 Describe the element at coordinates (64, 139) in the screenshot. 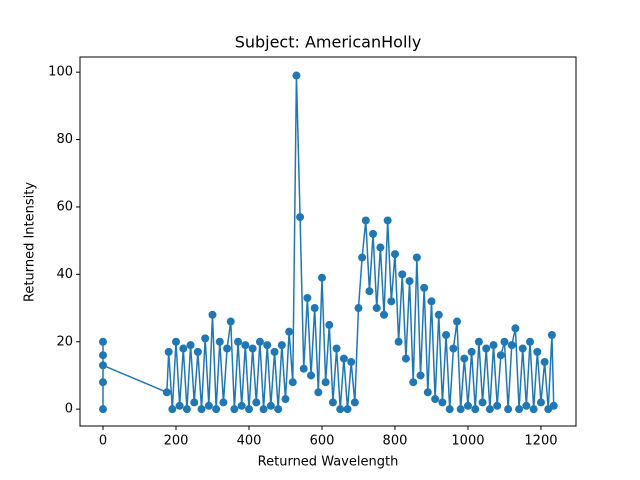

I see `y-tick-label: 80` at that location.